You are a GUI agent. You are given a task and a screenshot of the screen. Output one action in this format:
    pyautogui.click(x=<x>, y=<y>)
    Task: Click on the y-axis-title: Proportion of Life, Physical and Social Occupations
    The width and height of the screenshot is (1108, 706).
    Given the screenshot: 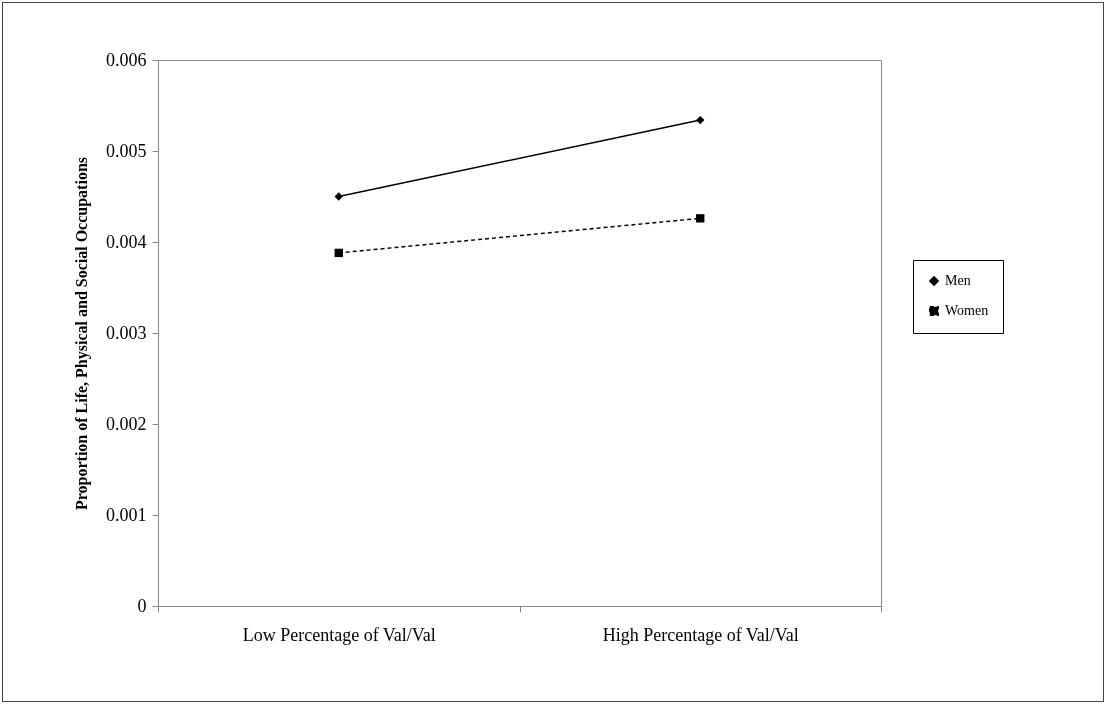 What is the action you would take?
    pyautogui.click(x=82, y=333)
    